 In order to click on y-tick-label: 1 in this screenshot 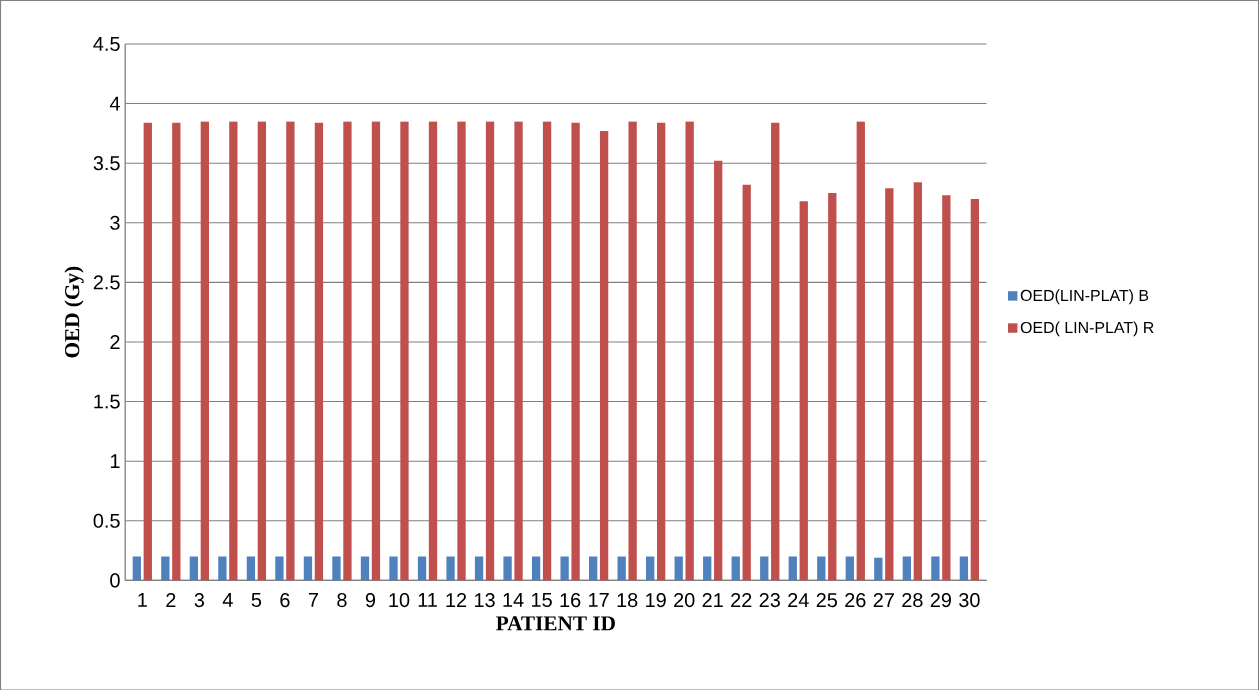, I will do `click(115, 461)`.